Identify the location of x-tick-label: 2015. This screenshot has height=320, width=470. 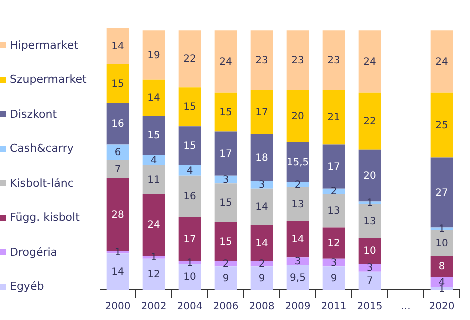
(370, 307).